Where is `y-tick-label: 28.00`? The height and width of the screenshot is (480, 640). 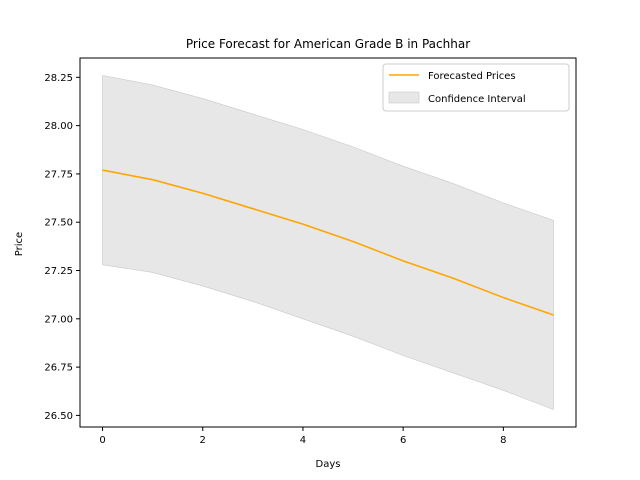
y-tick-label: 28.00 is located at coordinates (58, 126).